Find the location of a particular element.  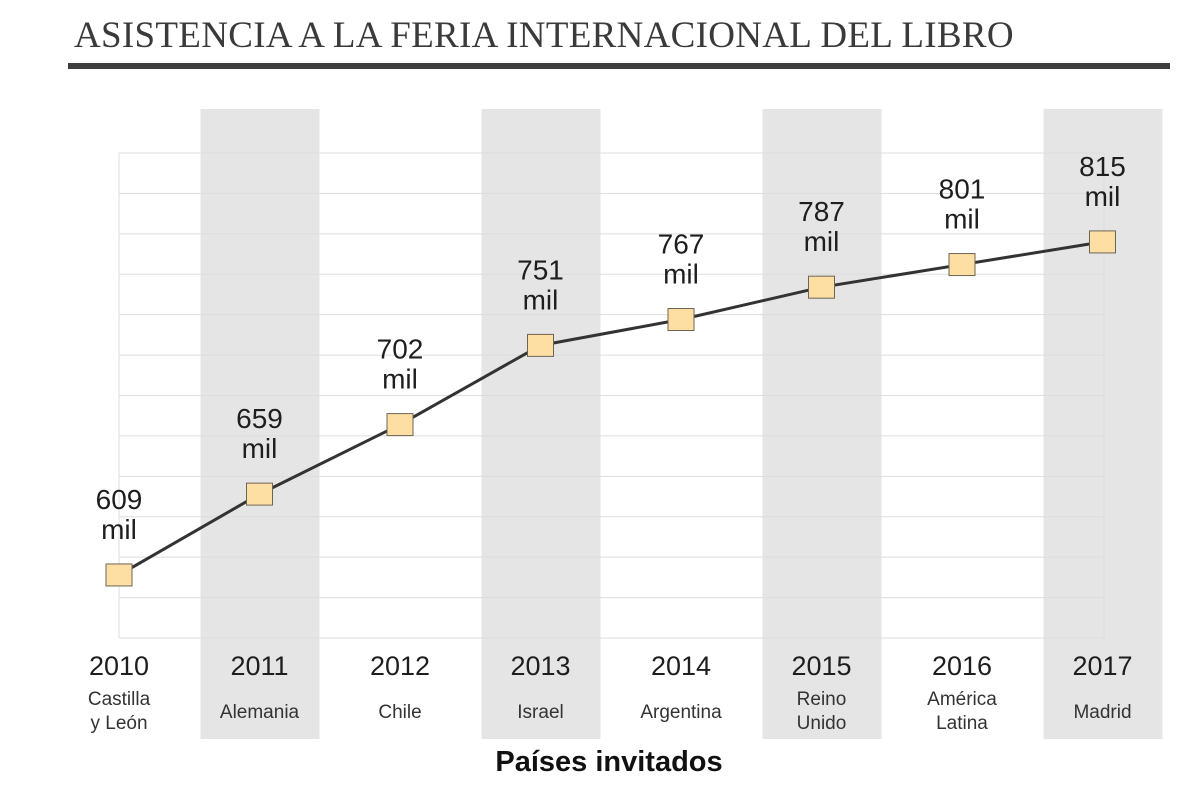

guest-country-label: Chile is located at coordinates (399, 712).